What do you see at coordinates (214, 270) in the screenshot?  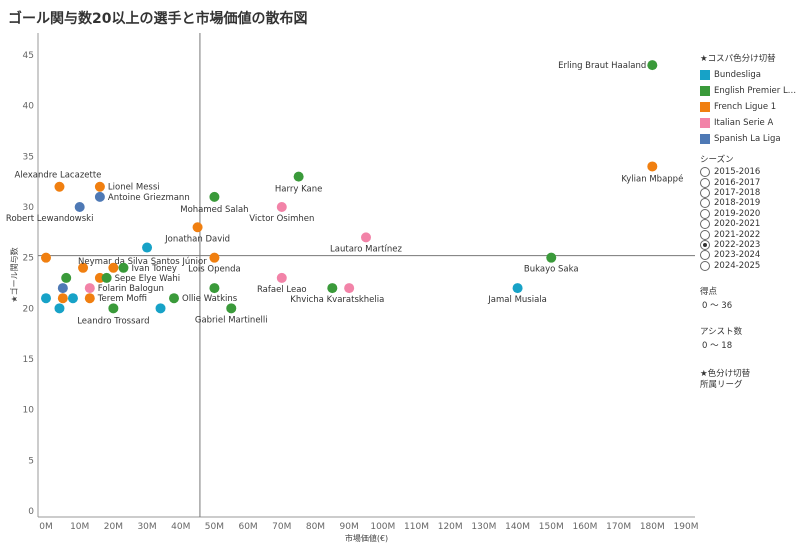 I see `point-label: Lois Openda` at bounding box center [214, 270].